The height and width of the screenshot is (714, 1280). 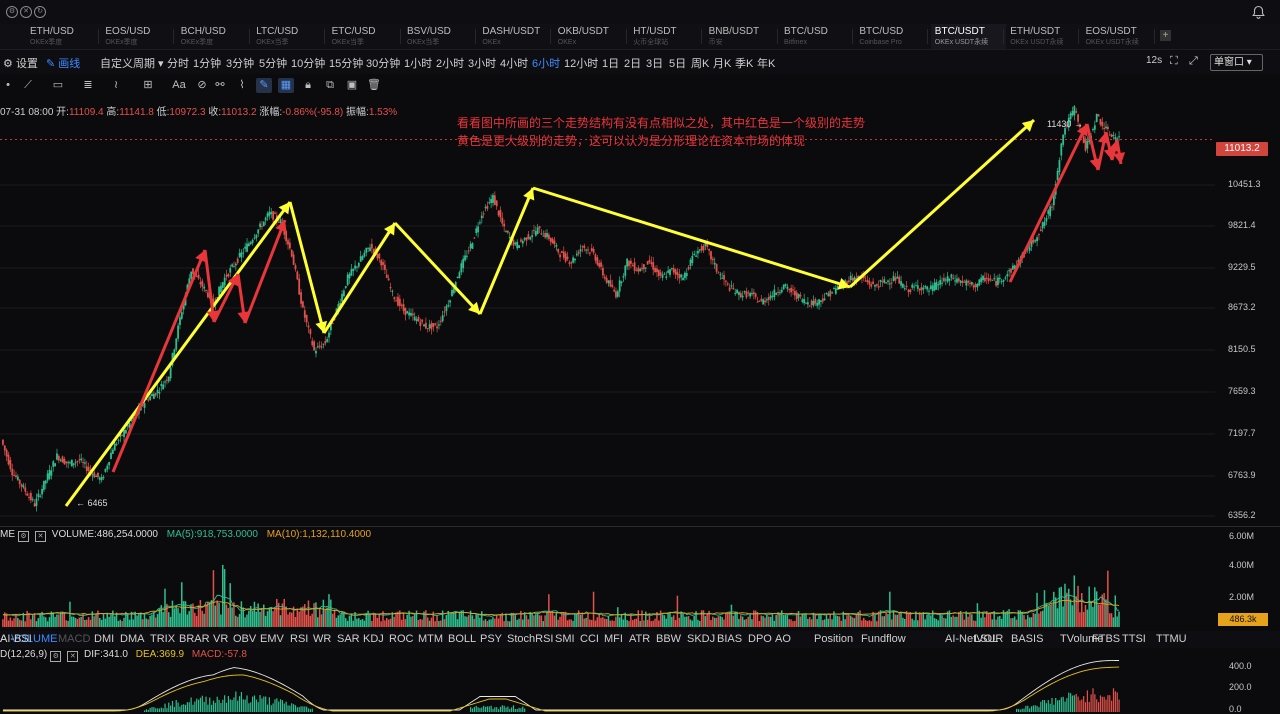 I want to click on indicator-tab: CCI, so click(x=589, y=639).